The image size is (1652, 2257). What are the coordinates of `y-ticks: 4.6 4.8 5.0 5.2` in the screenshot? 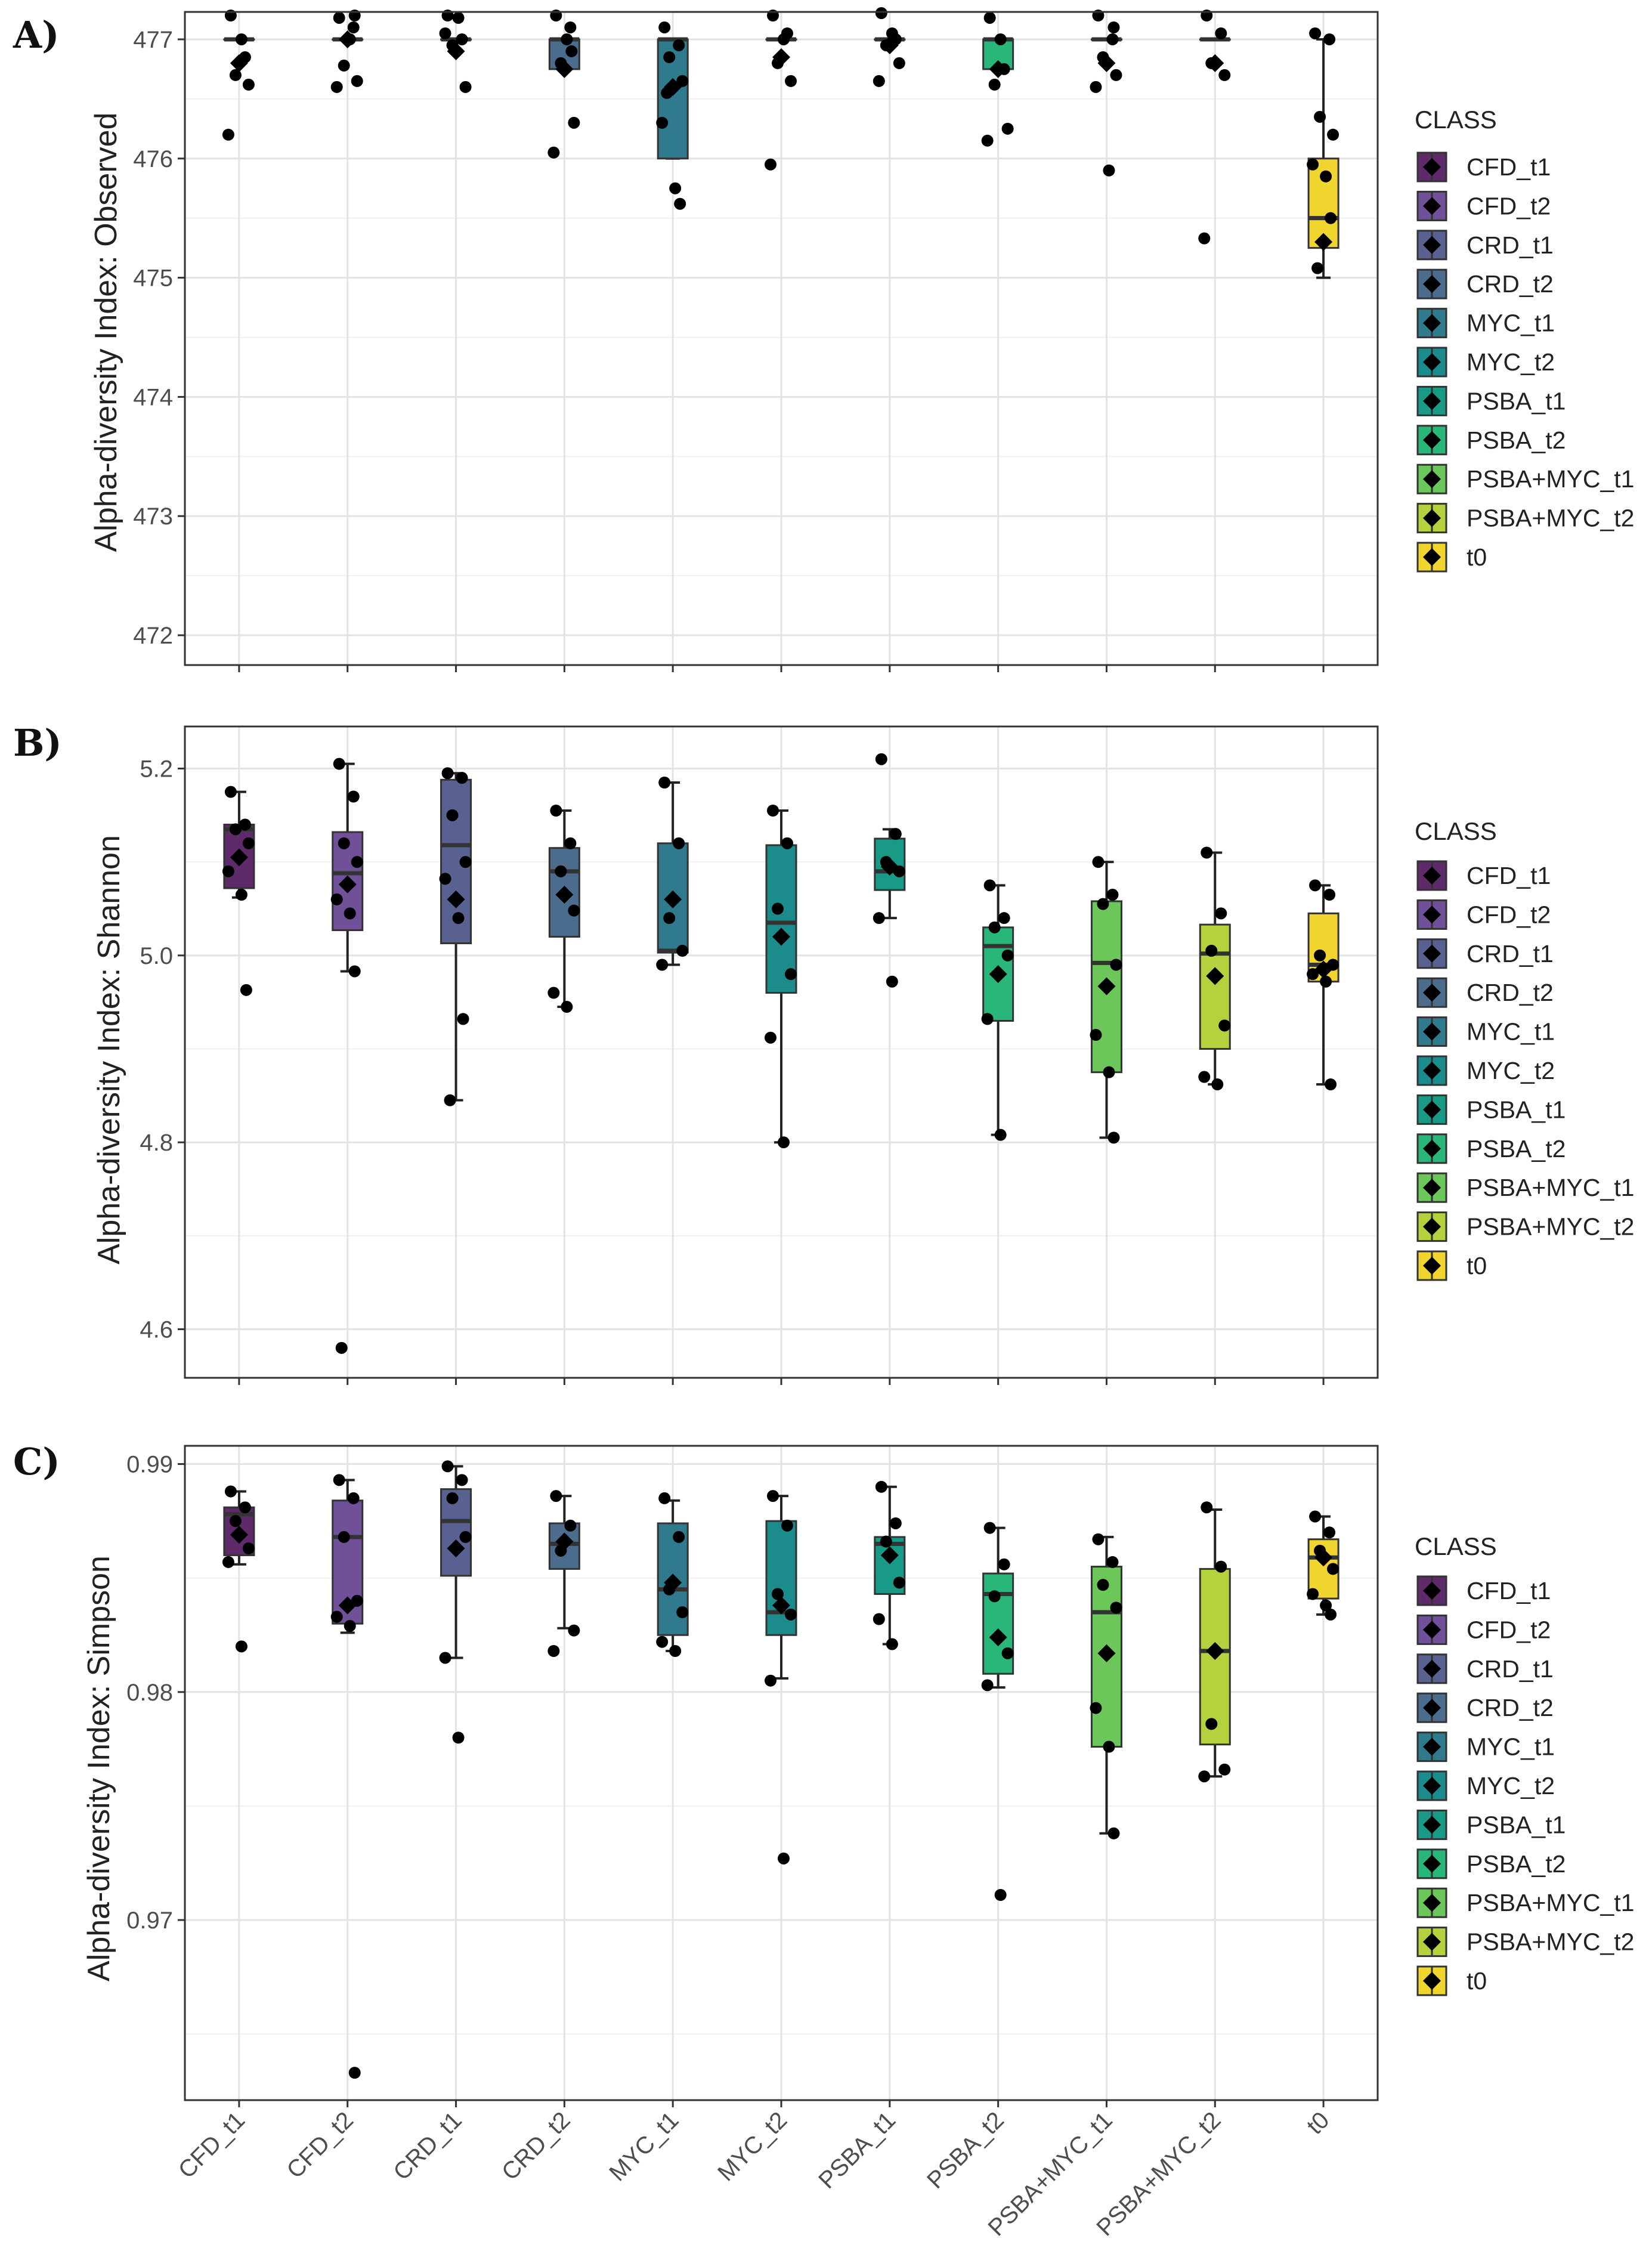 It's located at (162, 1049).